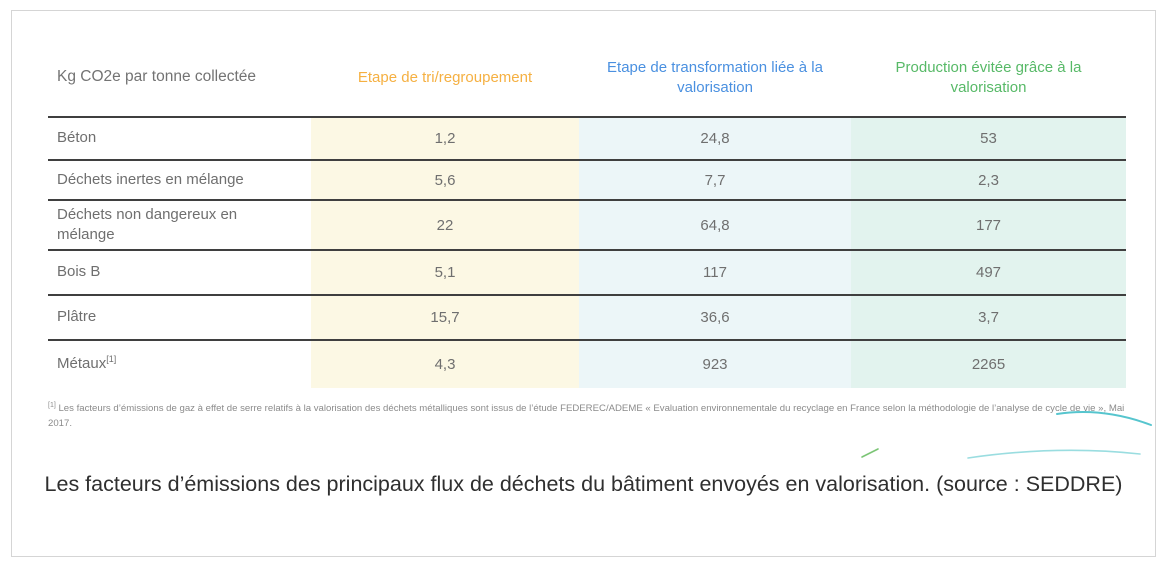 The height and width of the screenshot is (576, 1169). I want to click on cell-production: 177, so click(988, 225).